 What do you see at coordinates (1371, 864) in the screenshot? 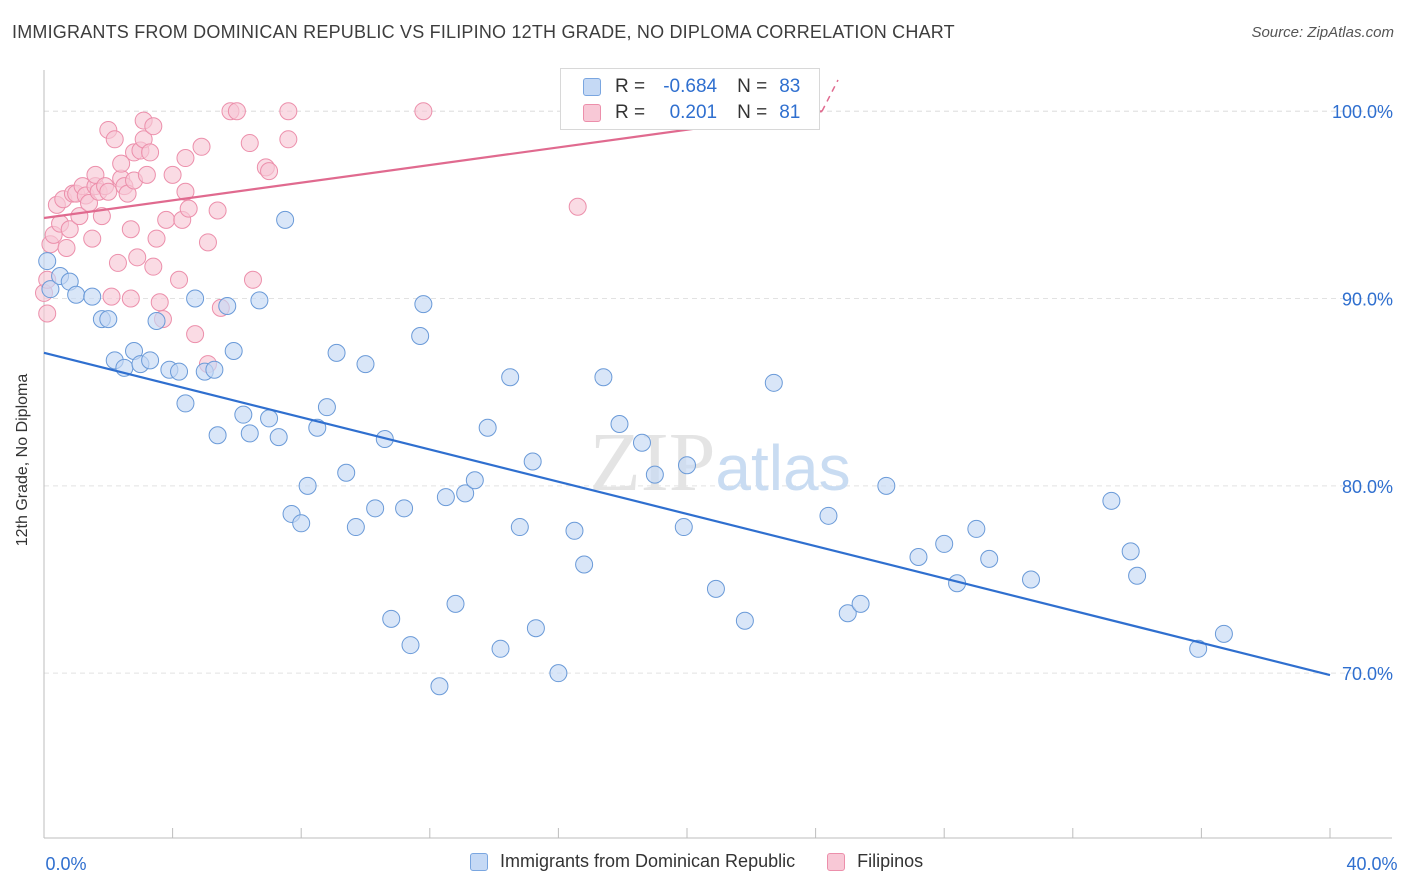
I see `x-tick-label: 40.0%` at bounding box center [1371, 864].